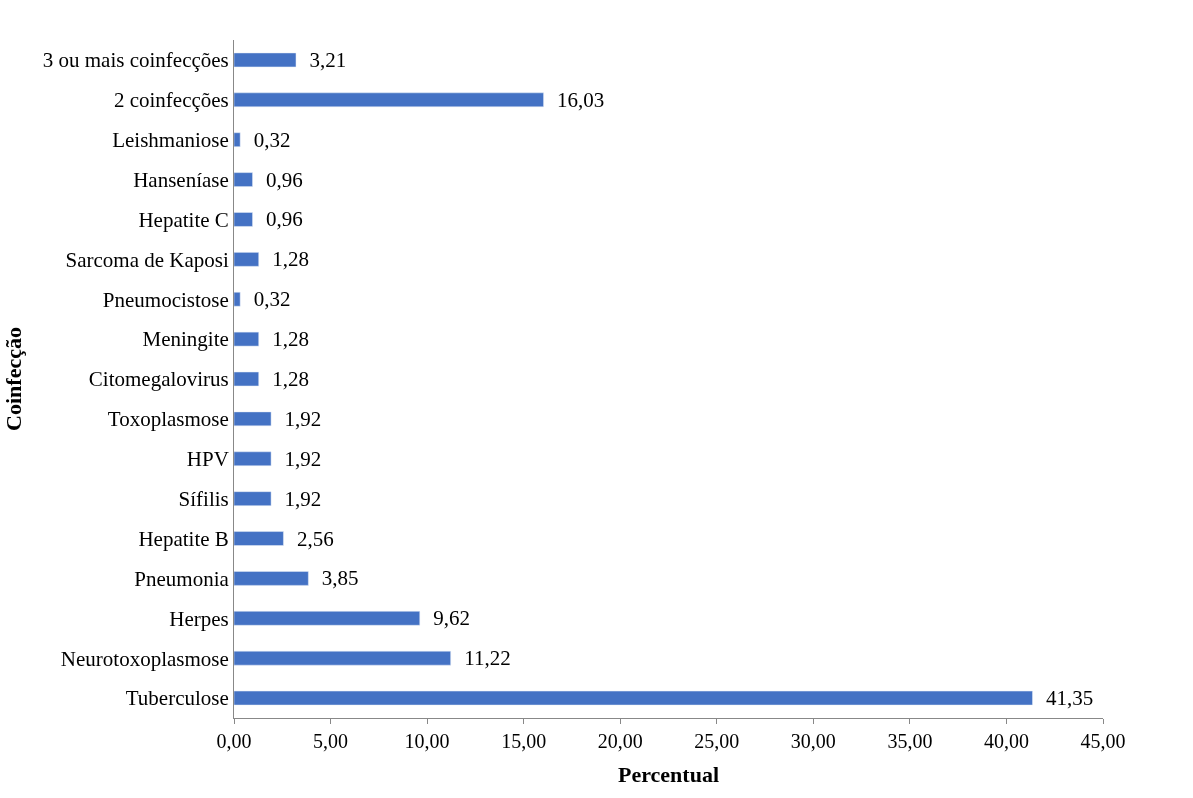 Image resolution: width=1193 pixels, height=798 pixels. Describe the element at coordinates (182, 578) in the screenshot. I see `y-tick-label: Pneumonia` at that location.